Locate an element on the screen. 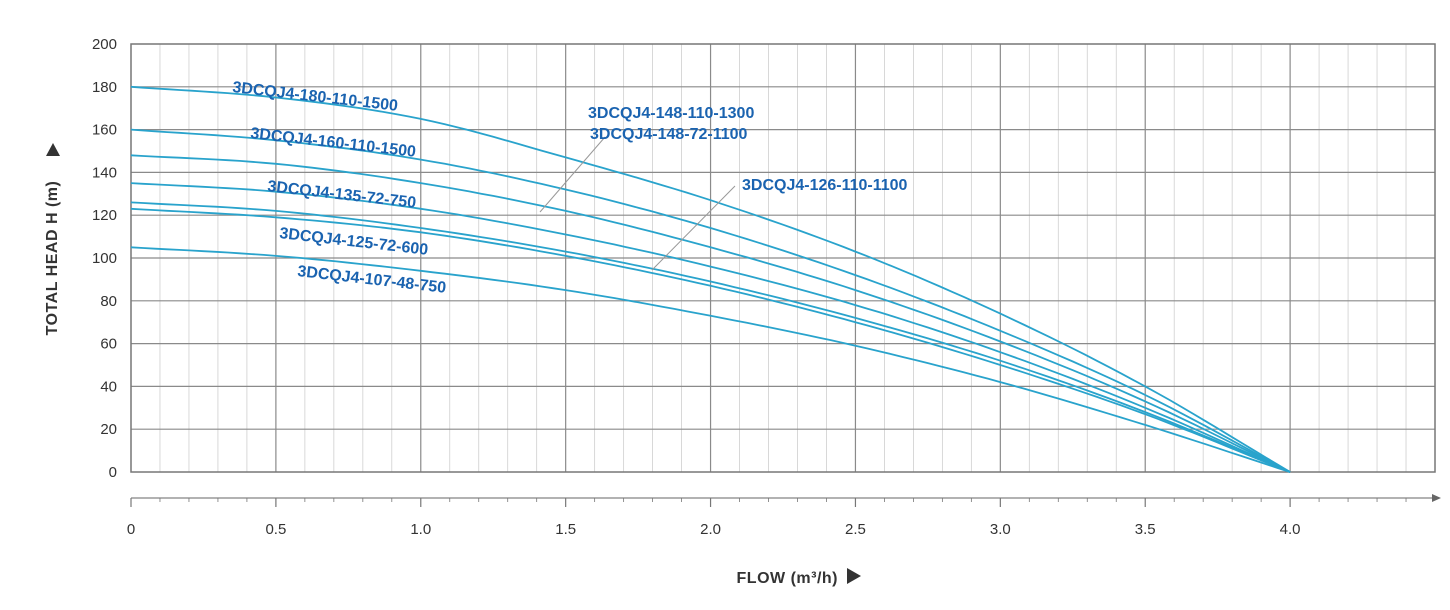 The width and height of the screenshot is (1450, 610). y-tick-label: 100 is located at coordinates (104, 258).